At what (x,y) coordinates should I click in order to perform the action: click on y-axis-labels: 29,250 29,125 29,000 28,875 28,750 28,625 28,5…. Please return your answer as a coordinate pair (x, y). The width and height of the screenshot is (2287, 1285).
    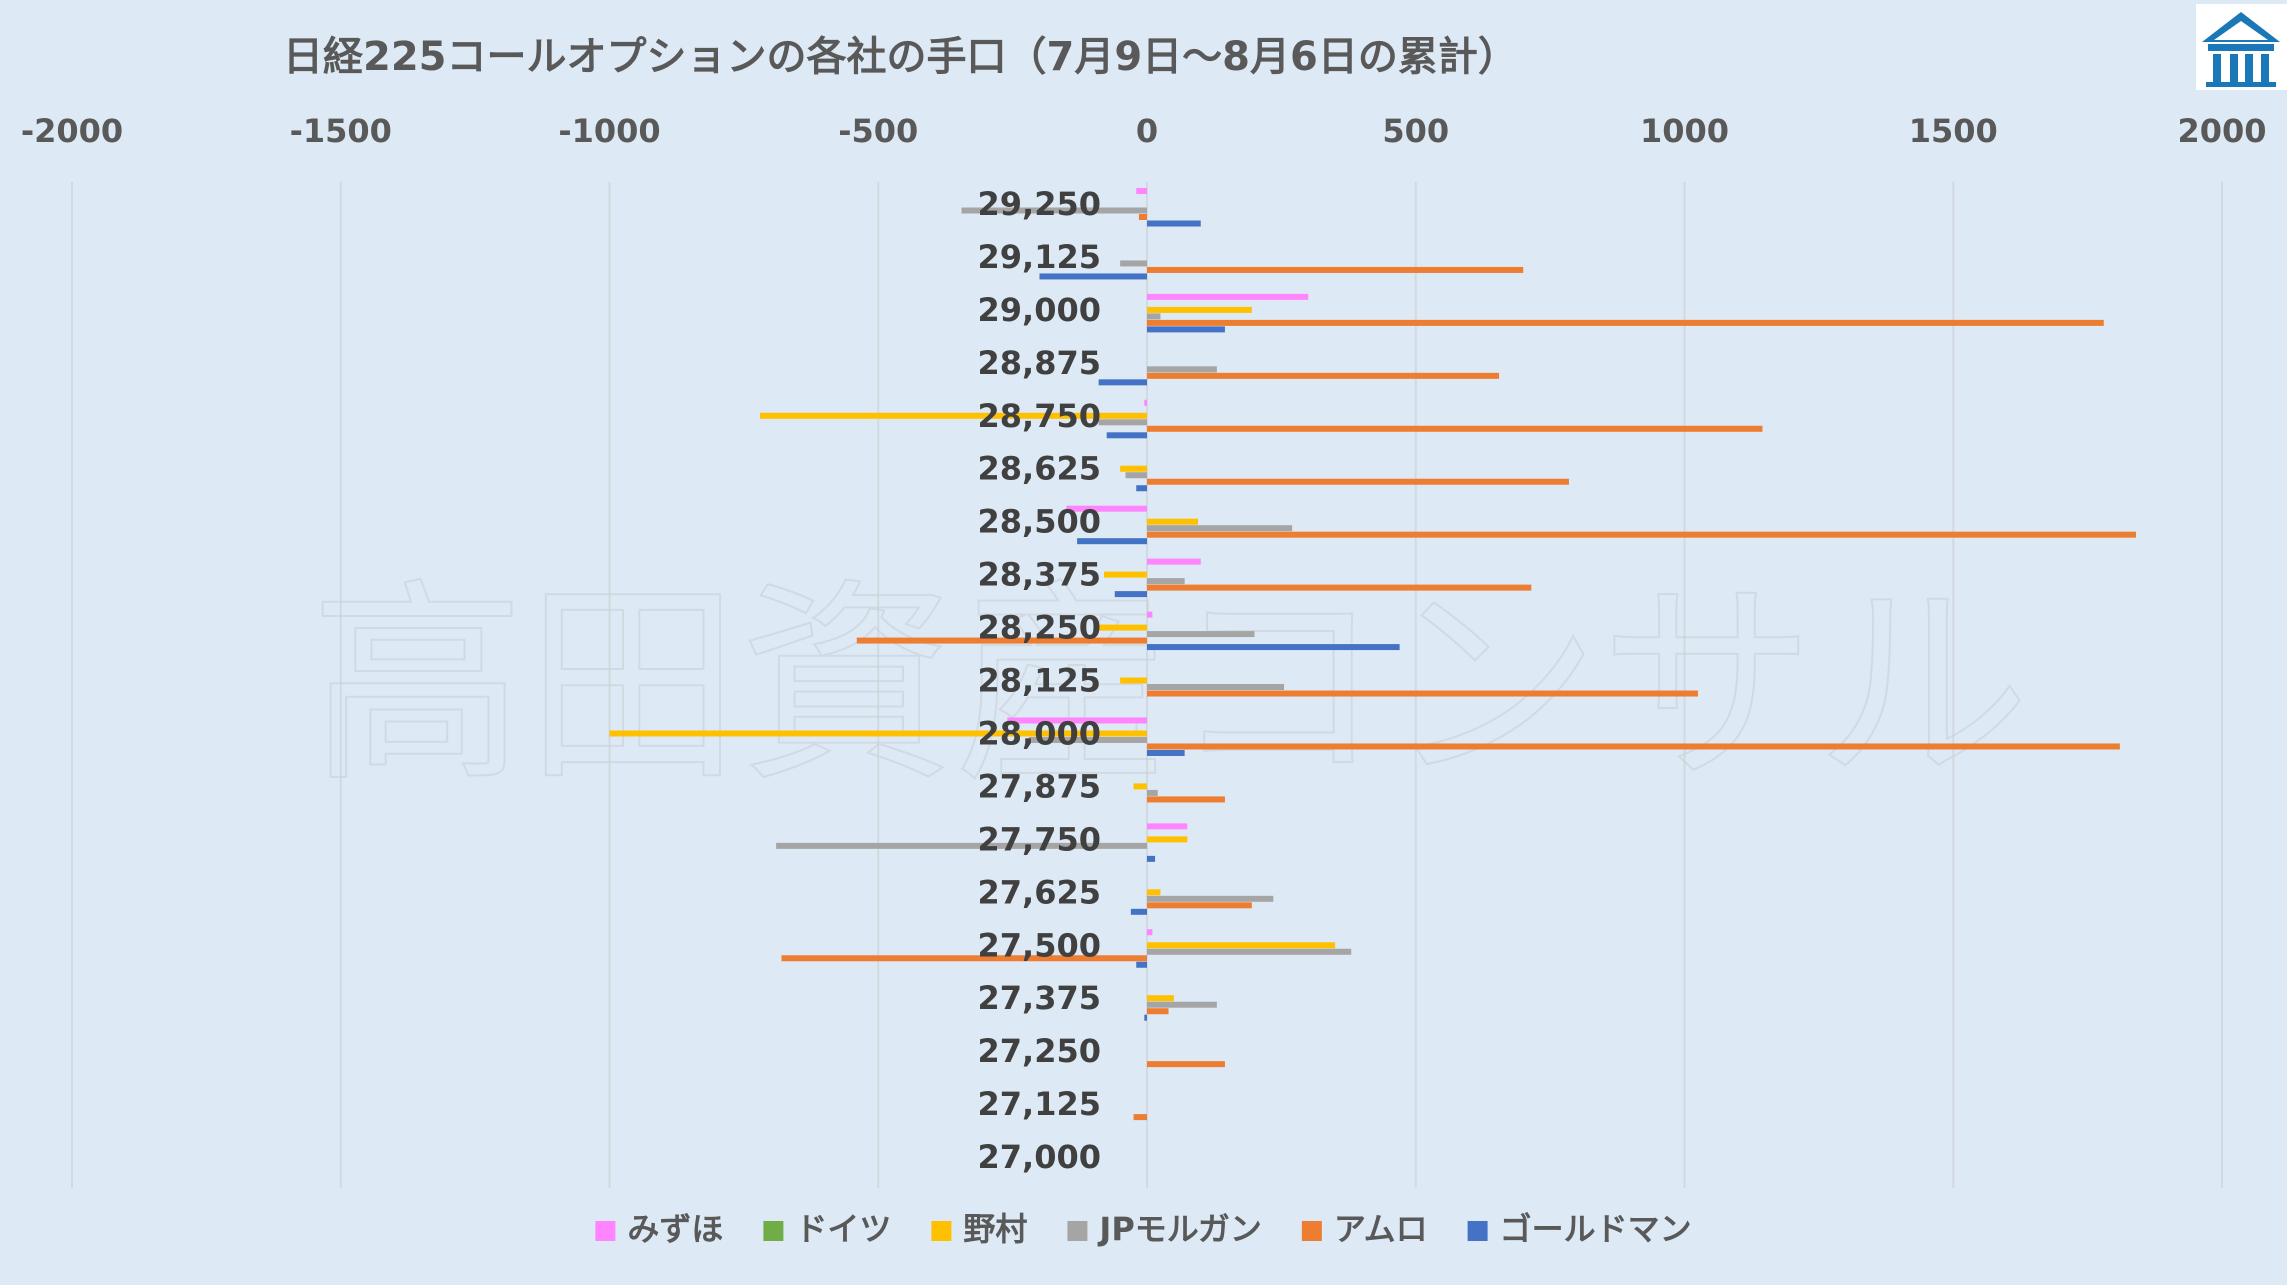
    Looking at the image, I should click on (1039, 680).